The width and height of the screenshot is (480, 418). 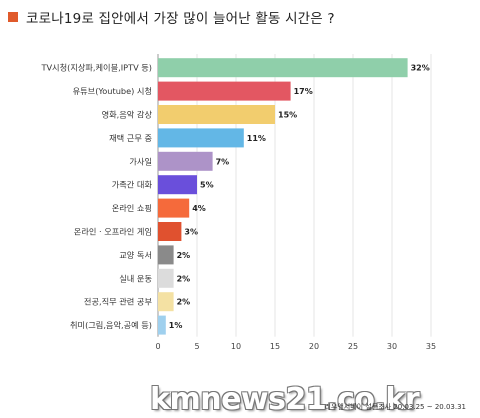 What do you see at coordinates (236, 346) in the screenshot?
I see `x-tick-label-10: 10` at bounding box center [236, 346].